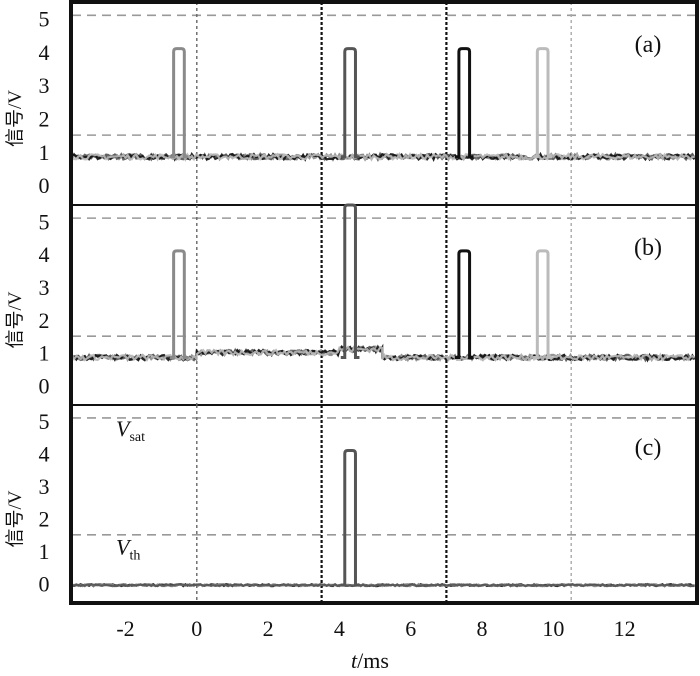 The height and width of the screenshot is (676, 700). Describe the element at coordinates (134, 555) in the screenshot. I see `vth-label-sub: th` at that location.